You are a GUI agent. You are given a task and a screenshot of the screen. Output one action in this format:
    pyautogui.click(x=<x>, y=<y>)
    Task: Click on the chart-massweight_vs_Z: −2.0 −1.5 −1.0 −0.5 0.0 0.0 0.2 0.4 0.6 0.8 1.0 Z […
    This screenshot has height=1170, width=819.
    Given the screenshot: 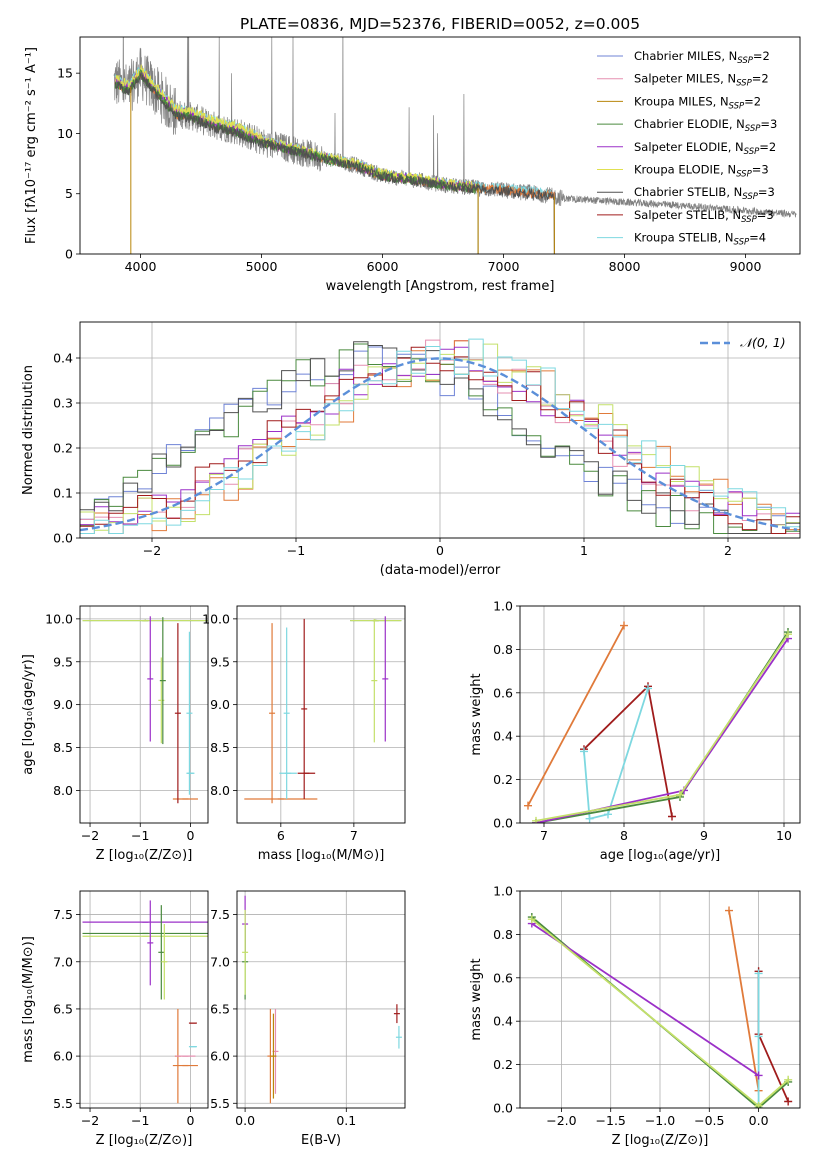 What is the action you would take?
    pyautogui.click(x=635, y=1016)
    